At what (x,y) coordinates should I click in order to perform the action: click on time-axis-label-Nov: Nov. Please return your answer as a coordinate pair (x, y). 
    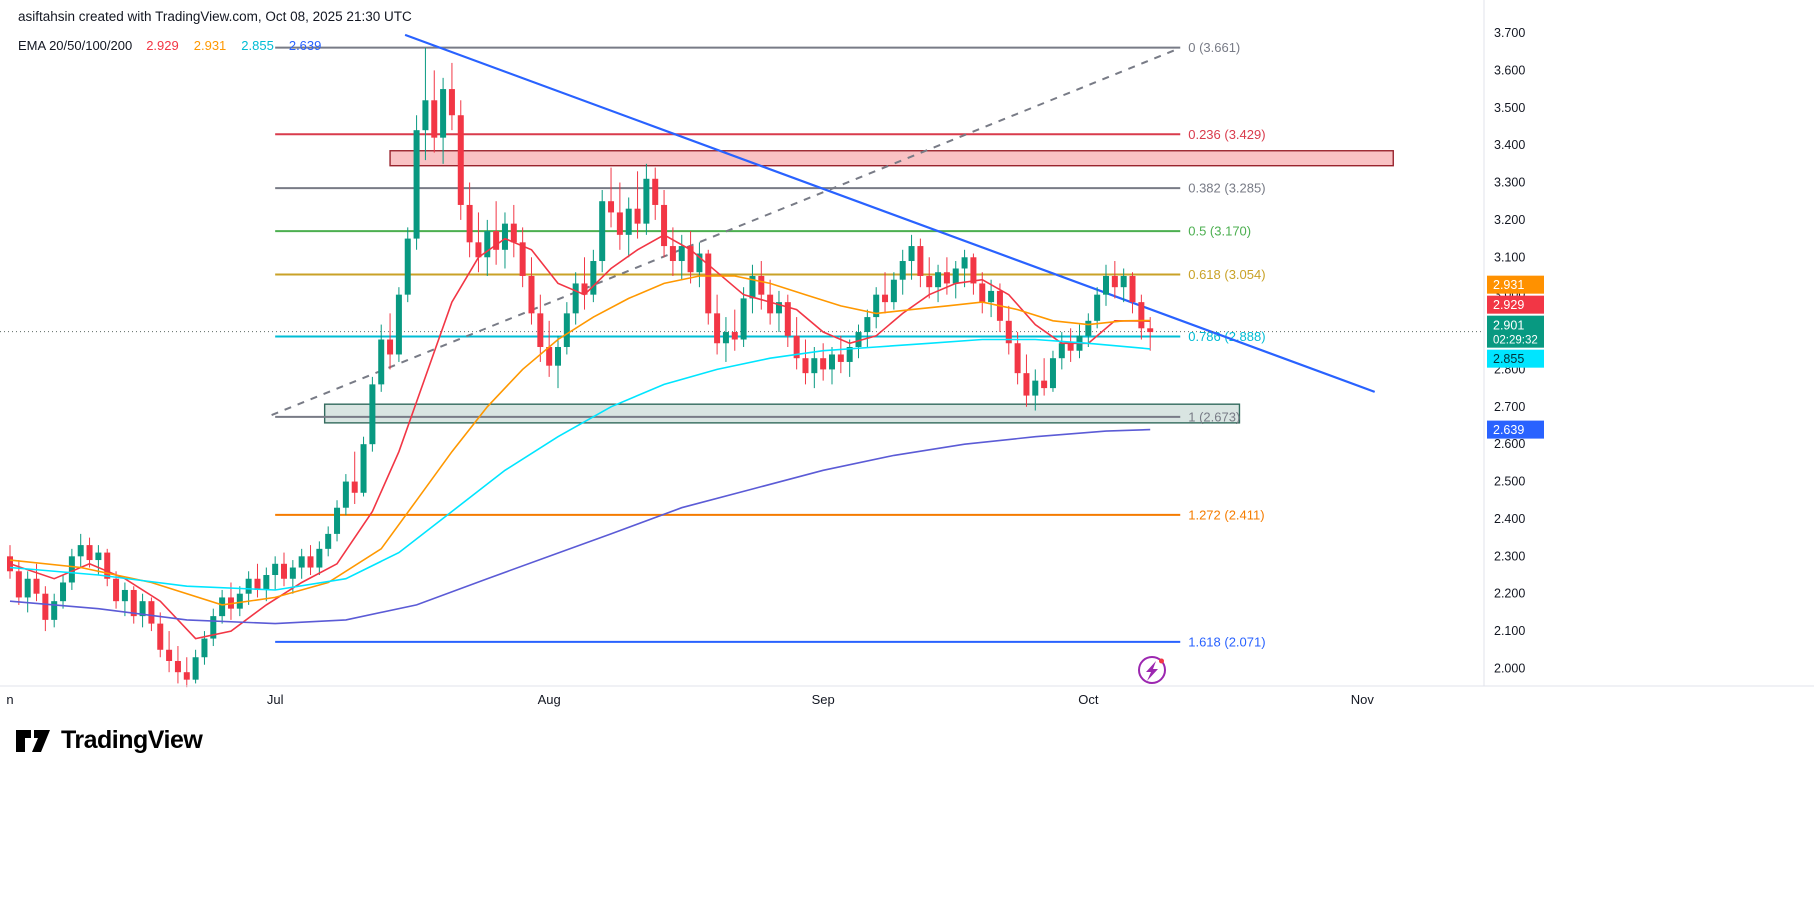
    Looking at the image, I should click on (1363, 699).